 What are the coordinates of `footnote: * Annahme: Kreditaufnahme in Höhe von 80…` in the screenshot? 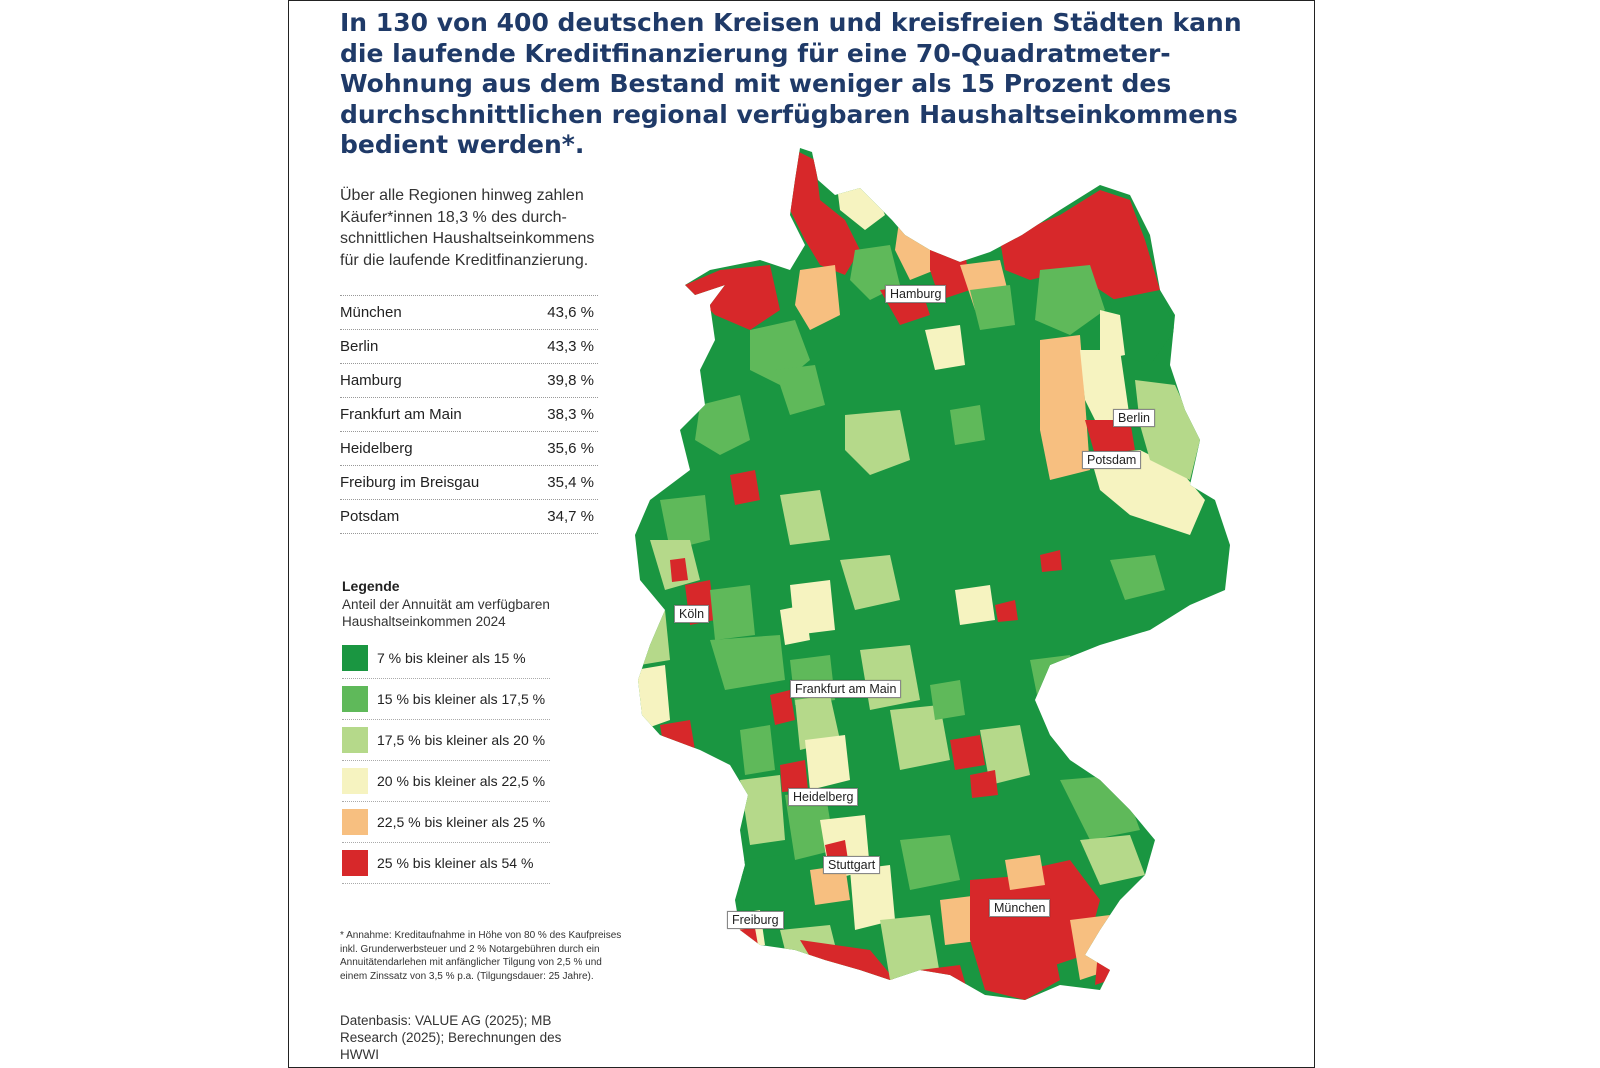 It's located at (505, 956).